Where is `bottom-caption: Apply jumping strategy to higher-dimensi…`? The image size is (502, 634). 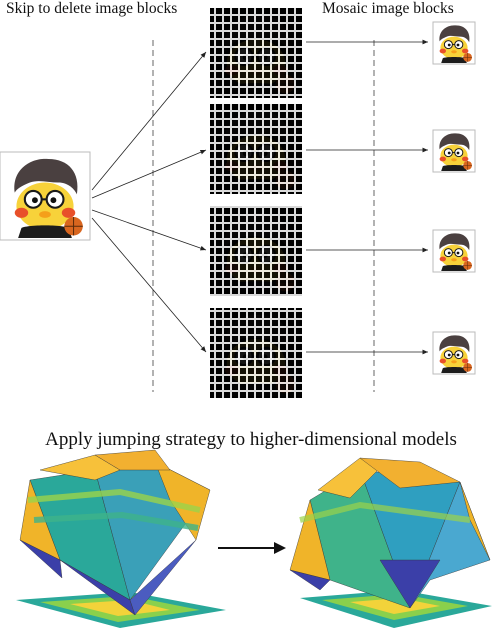 bottom-caption: Apply jumping strategy to higher-dimensi… is located at coordinates (251, 439).